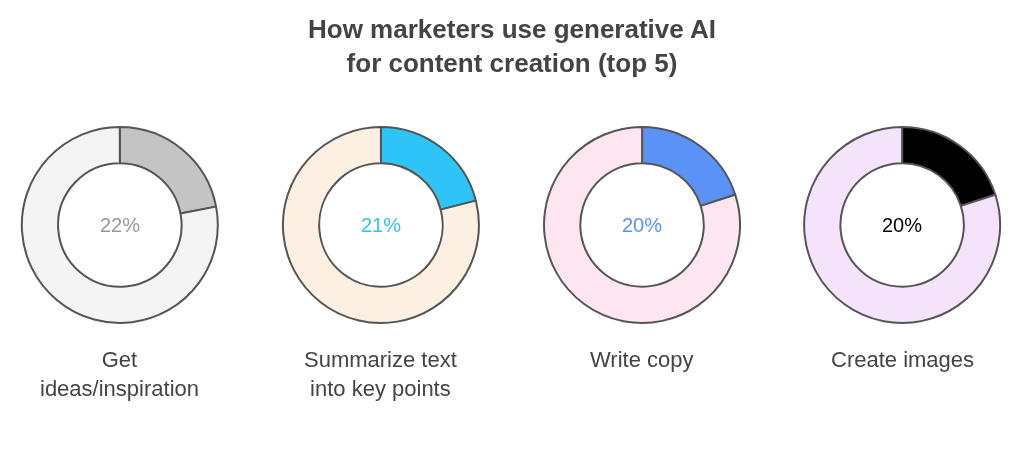 The width and height of the screenshot is (1024, 451). What do you see at coordinates (119, 374) in the screenshot?
I see `text: Get ideas/inspiration` at bounding box center [119, 374].